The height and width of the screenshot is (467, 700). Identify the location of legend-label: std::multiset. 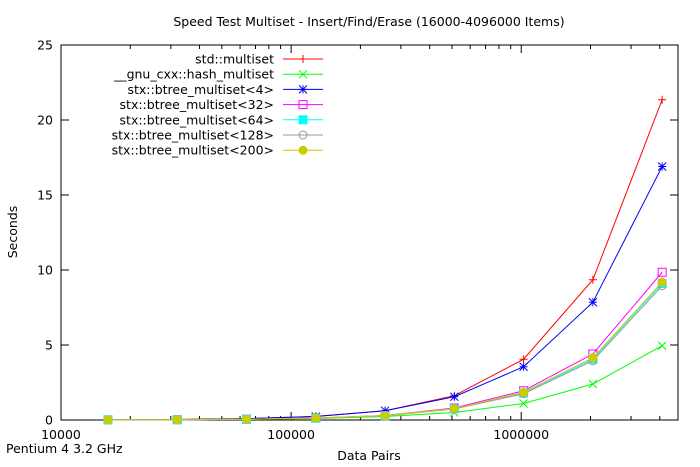
(234, 59).